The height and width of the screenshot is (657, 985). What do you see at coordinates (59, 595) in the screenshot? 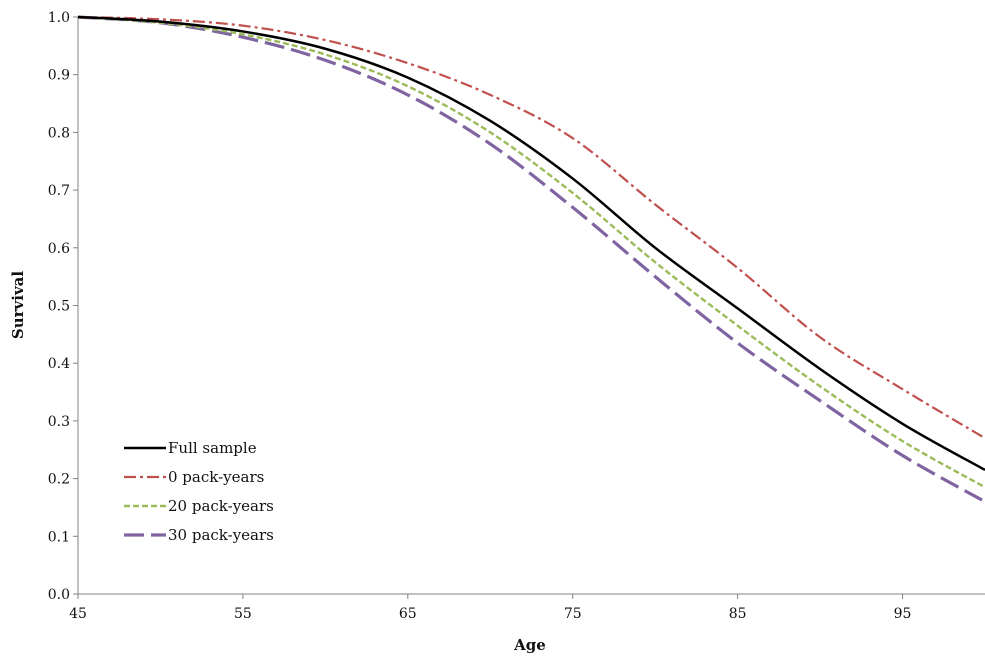
I see `y-tick-label: 0.0` at bounding box center [59, 595].